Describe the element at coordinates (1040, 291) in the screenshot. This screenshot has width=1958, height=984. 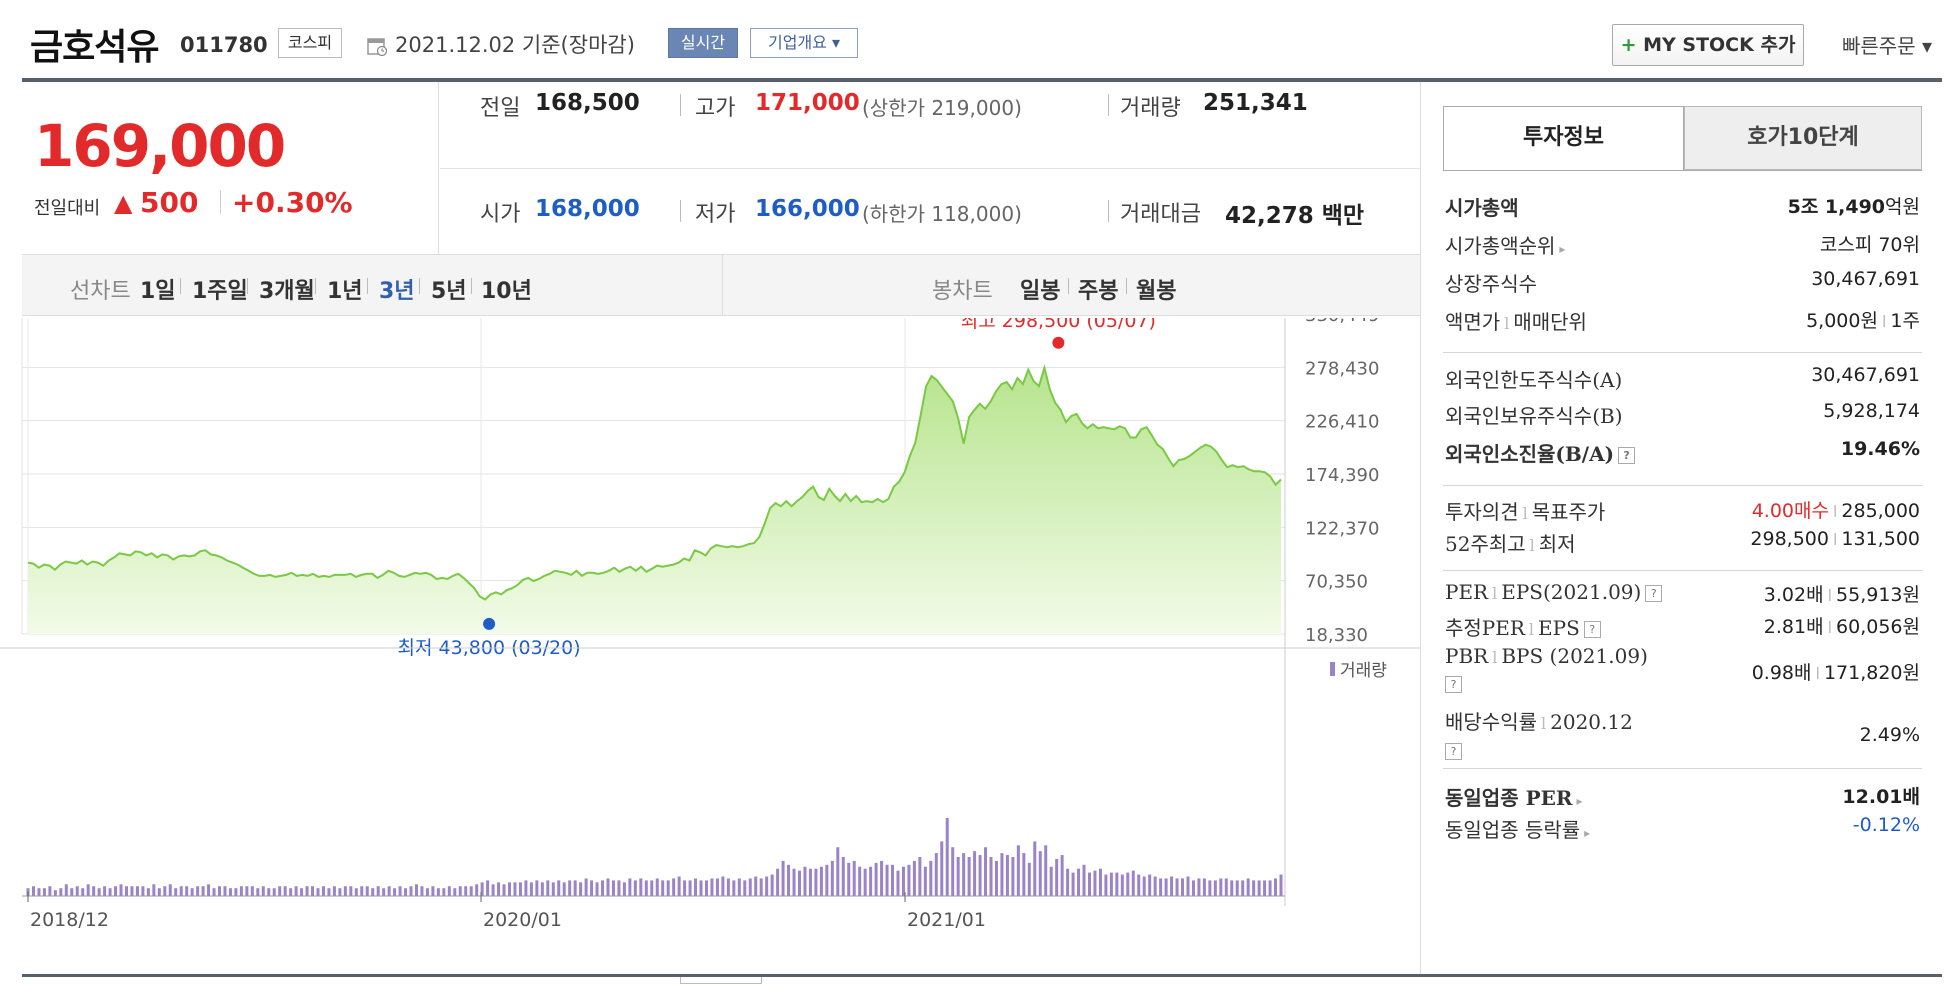
I see `candle-daily: 일봉` at that location.